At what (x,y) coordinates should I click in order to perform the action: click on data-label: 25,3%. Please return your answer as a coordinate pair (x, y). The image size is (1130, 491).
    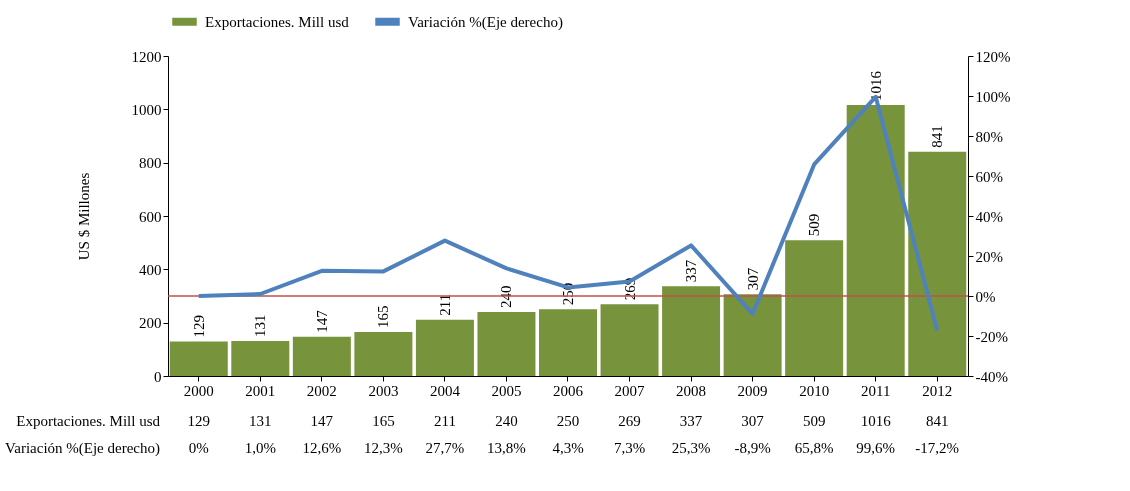
    Looking at the image, I should click on (691, 448).